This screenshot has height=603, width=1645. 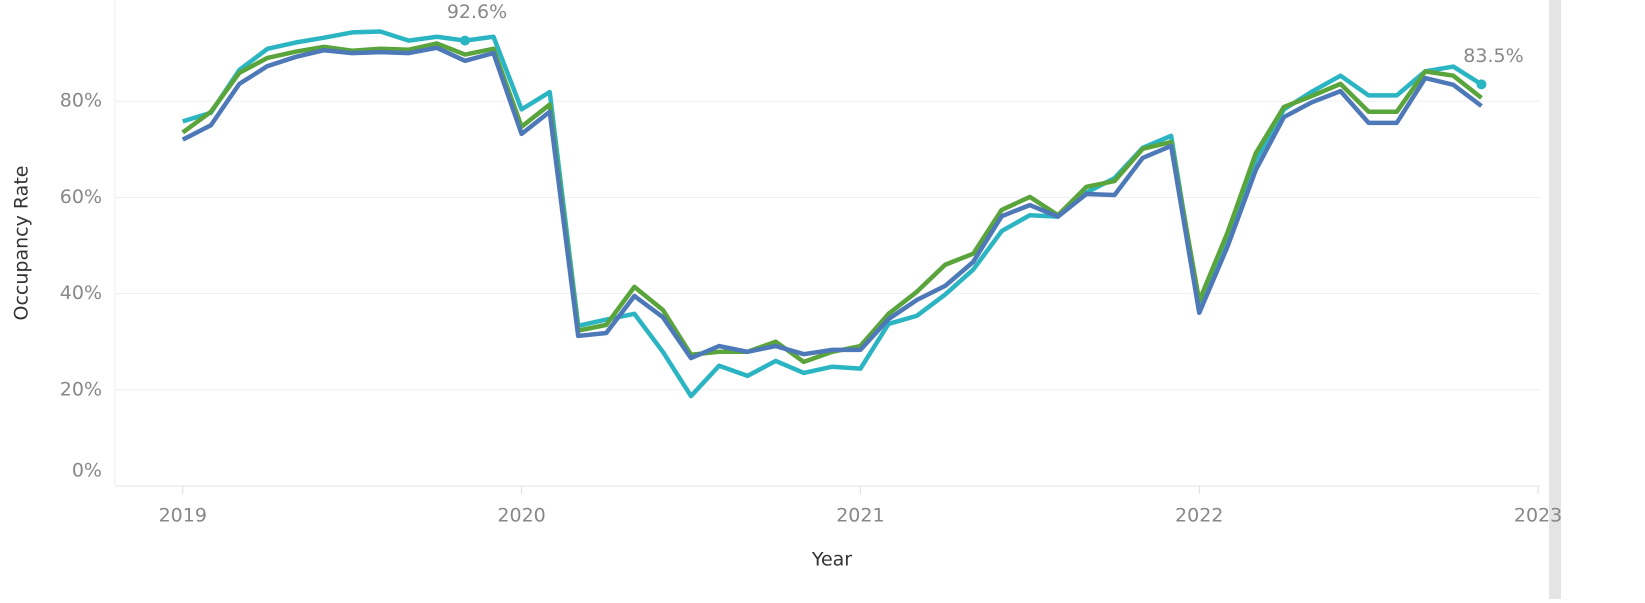 What do you see at coordinates (81, 389) in the screenshot?
I see `y-tick-label: 20%` at bounding box center [81, 389].